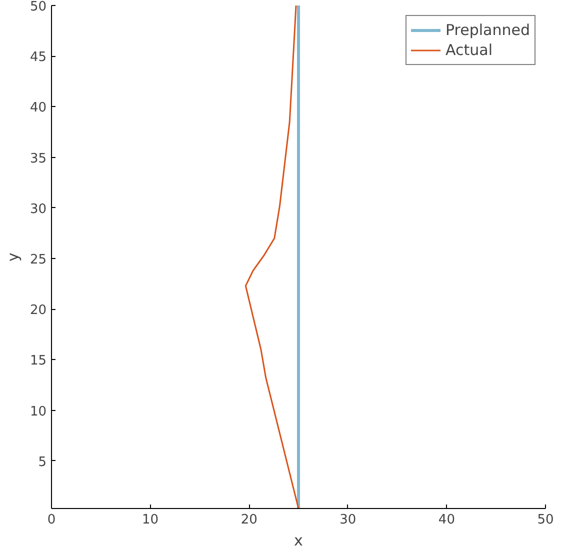 Image resolution: width=561 pixels, height=558 pixels. I want to click on y-tick-label: 20, so click(38, 310).